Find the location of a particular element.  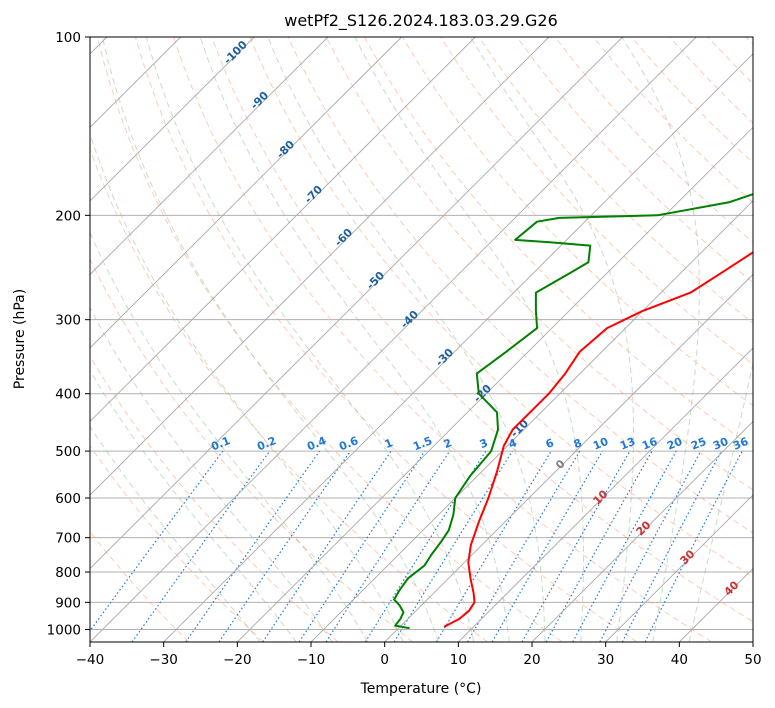

mixing-ratio-label: 13 is located at coordinates (627, 444).